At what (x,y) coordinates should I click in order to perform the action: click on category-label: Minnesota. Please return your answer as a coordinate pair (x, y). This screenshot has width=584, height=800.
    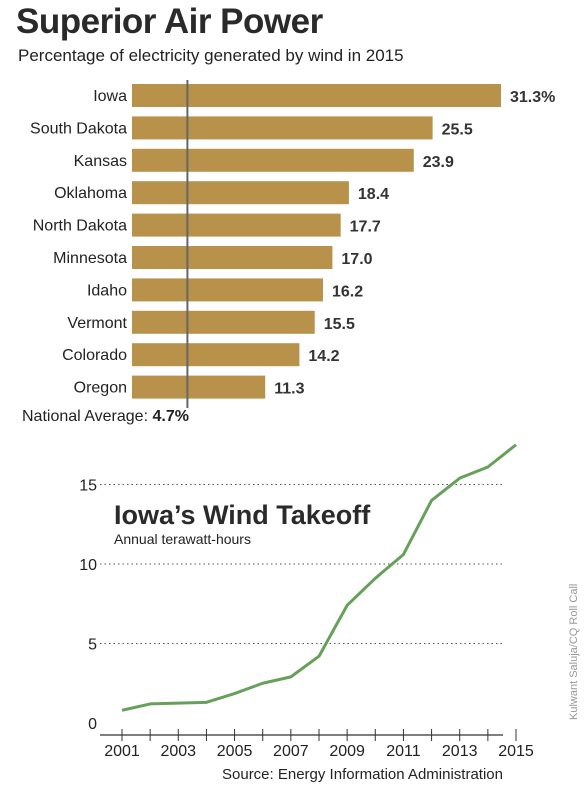
    Looking at the image, I should click on (90, 258).